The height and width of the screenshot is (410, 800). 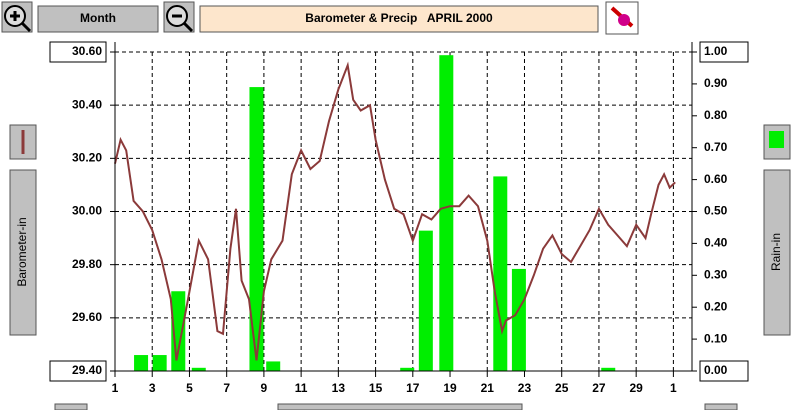 What do you see at coordinates (716, 274) in the screenshot?
I see `y2-tick-label: 0.30` at bounding box center [716, 274].